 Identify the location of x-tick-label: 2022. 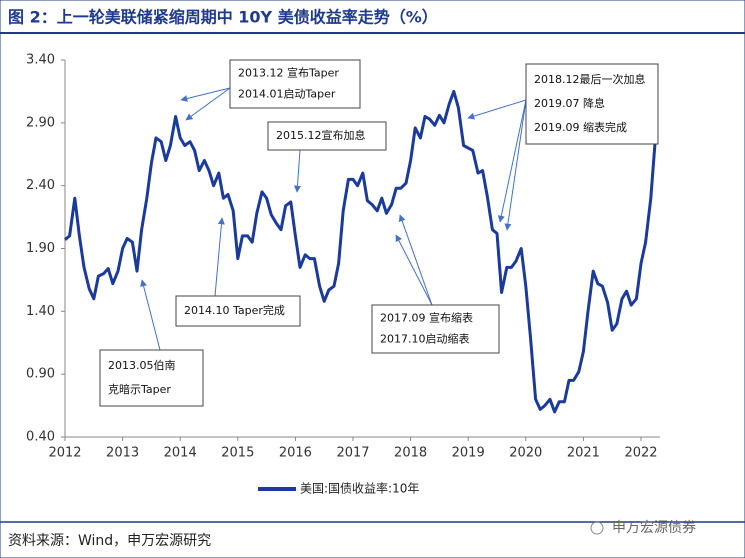
(640, 453).